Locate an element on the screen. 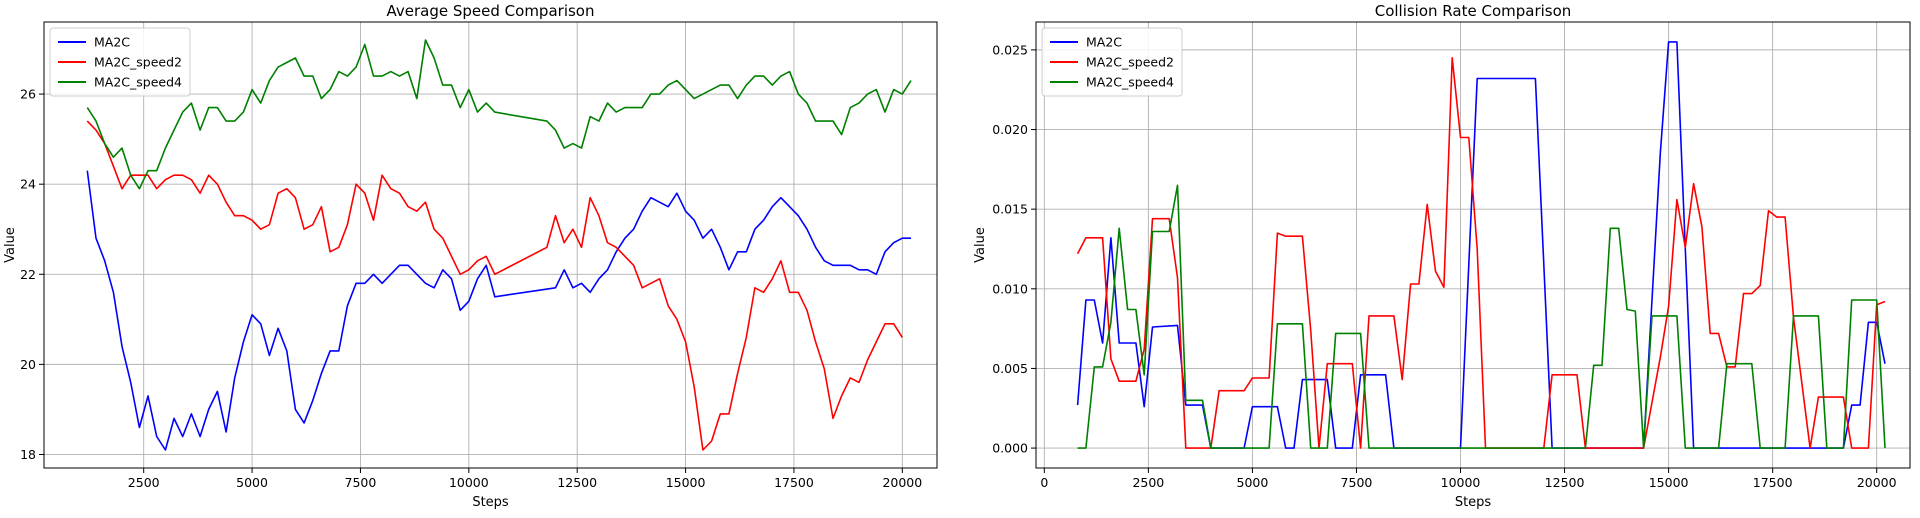 The width and height of the screenshot is (1920, 518). collision-chart-y-tick-label: 0.010 is located at coordinates (1010, 288).